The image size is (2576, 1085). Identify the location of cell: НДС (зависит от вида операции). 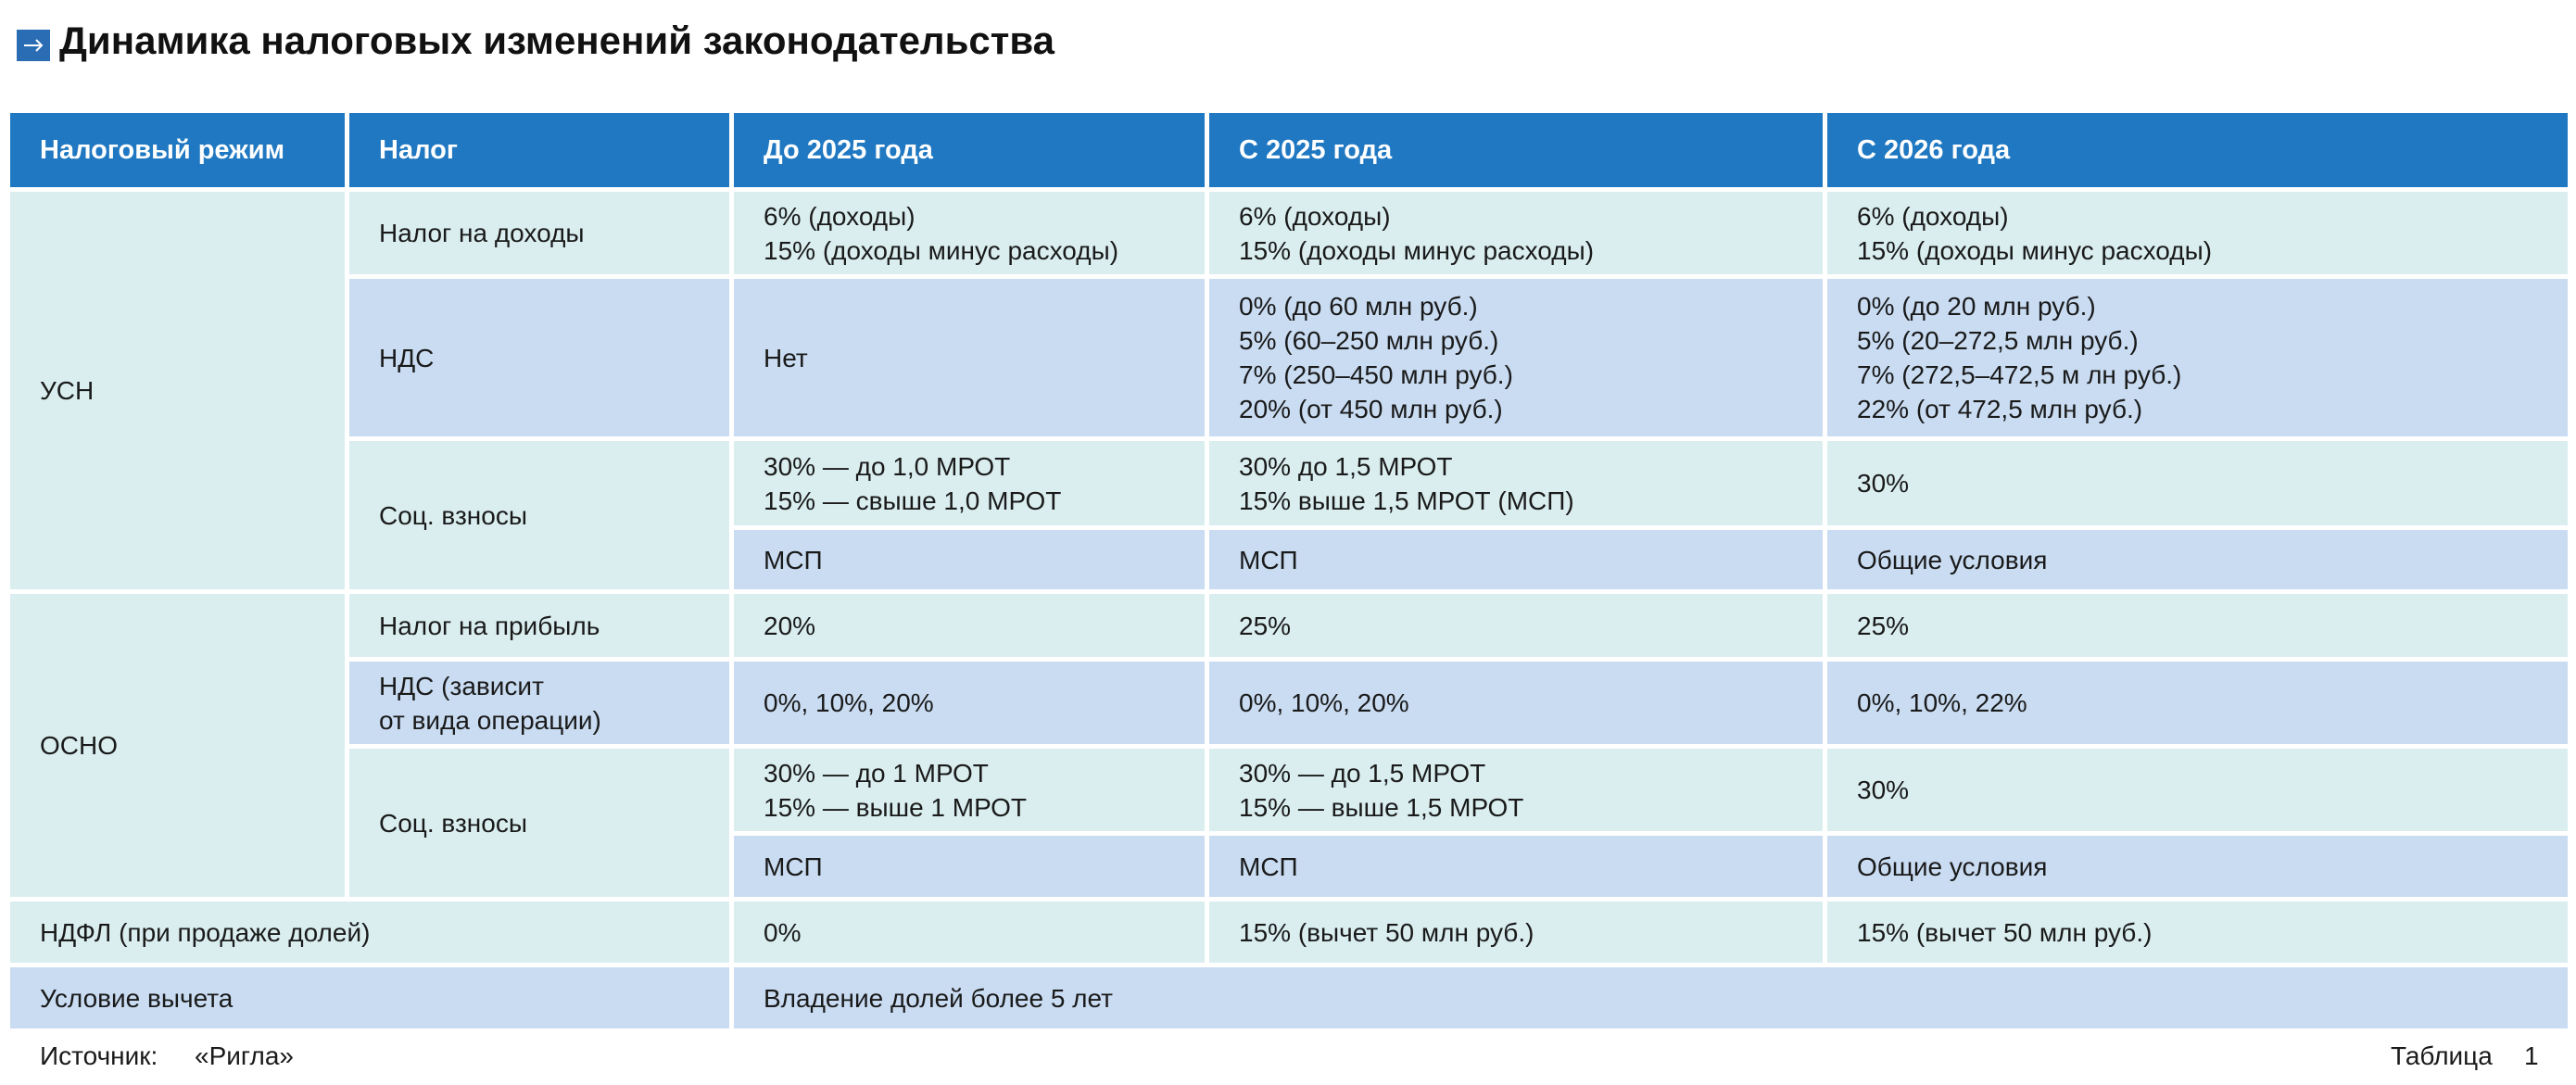
(539, 703).